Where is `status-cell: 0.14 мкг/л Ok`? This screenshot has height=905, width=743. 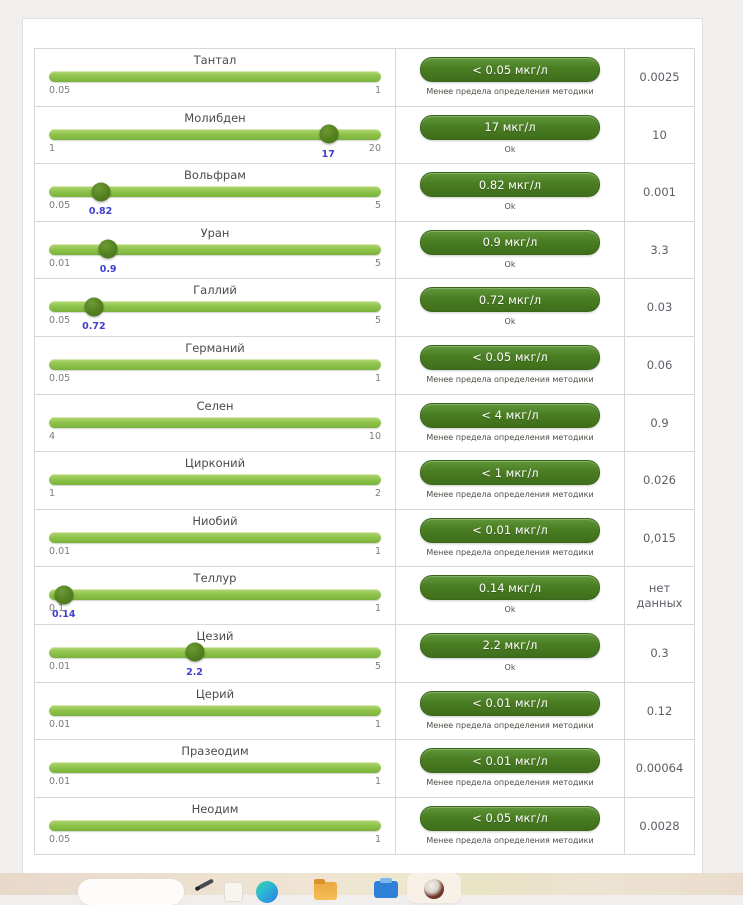
status-cell: 0.14 мкг/л Ok is located at coordinates (510, 595).